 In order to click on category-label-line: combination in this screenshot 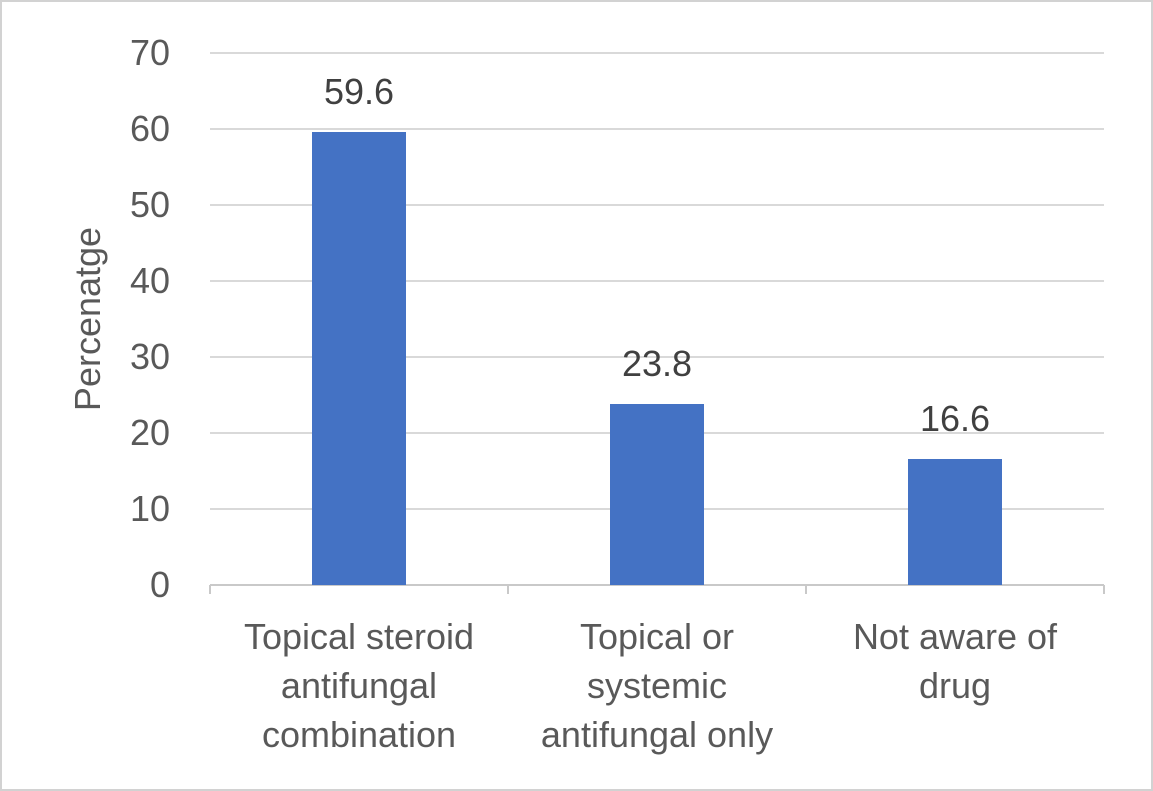, I will do `click(359, 734)`.